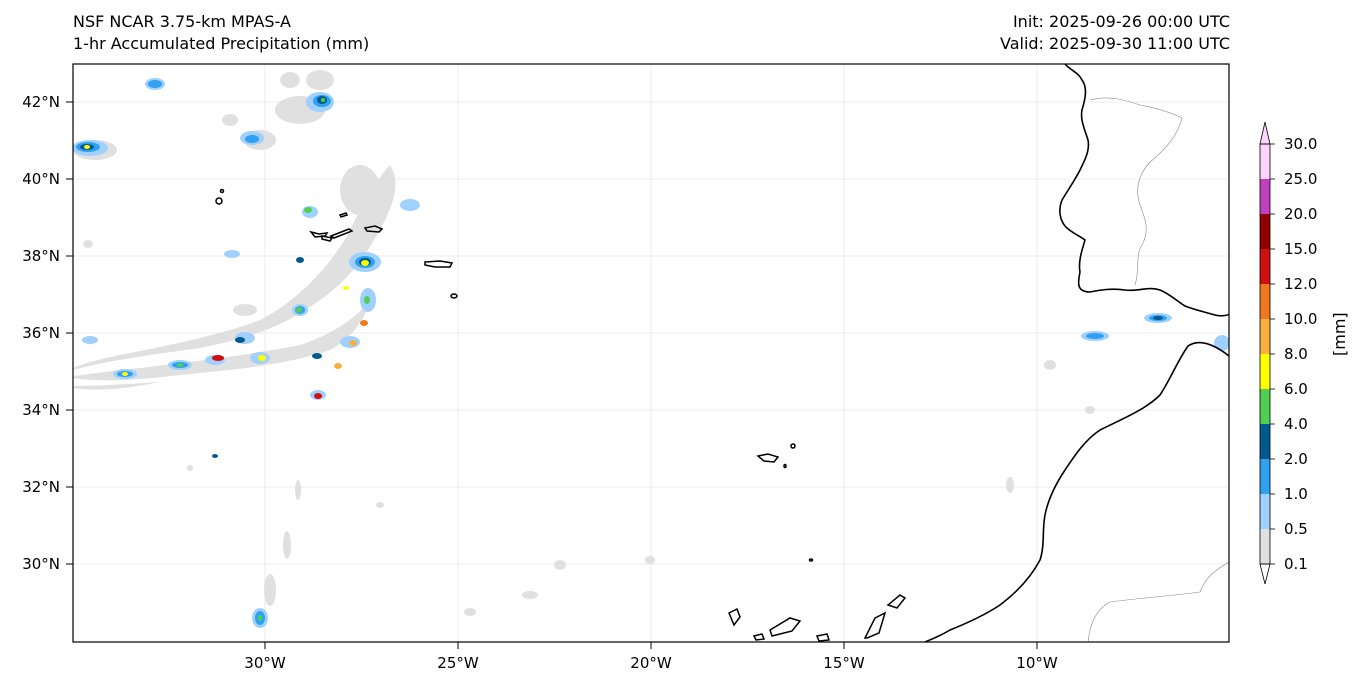 This screenshot has width=1366, height=687. Describe the element at coordinates (844, 663) in the screenshot. I see `lon-label-15w: 15°W` at that location.